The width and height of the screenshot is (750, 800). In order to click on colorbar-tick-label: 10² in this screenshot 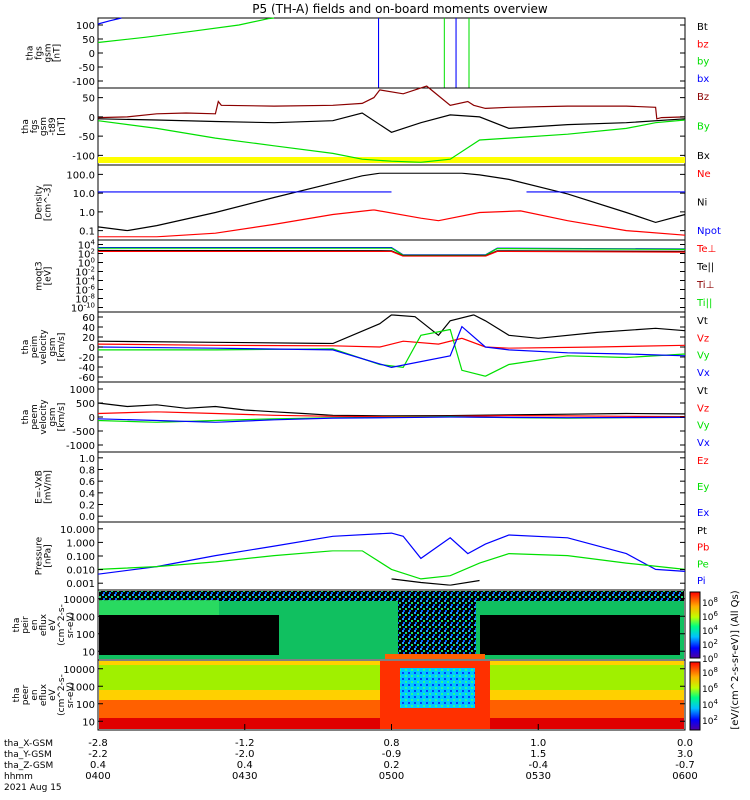, I will do `click(710, 720)`.